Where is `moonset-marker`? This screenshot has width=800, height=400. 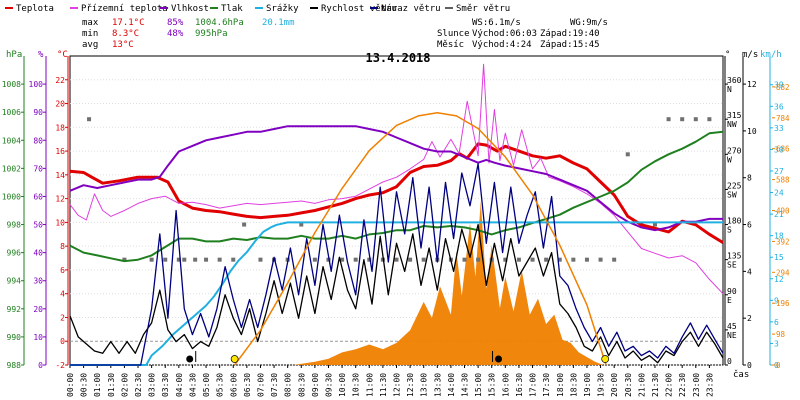 moonset-marker is located at coordinates (499, 359).